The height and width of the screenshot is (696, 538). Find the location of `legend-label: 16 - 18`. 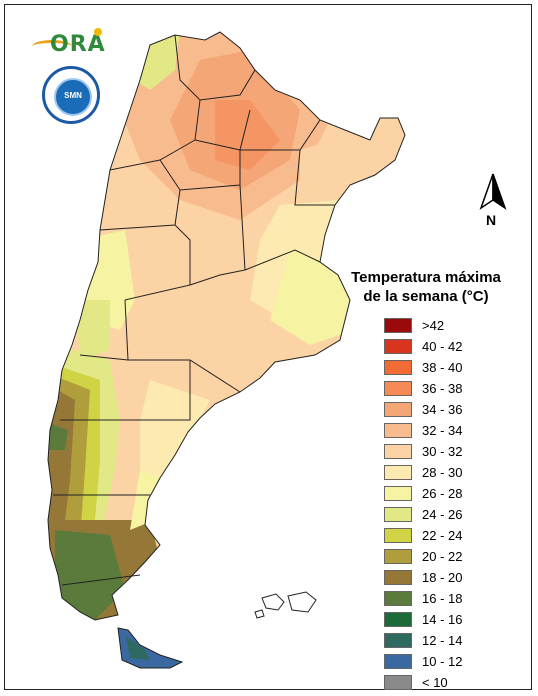

legend-label: 16 - 18 is located at coordinates (442, 598).